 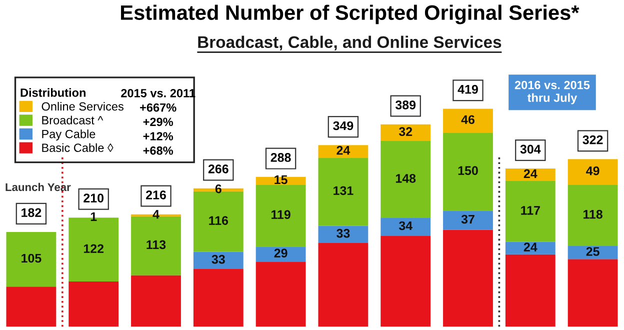 I want to click on data-label: 116, so click(x=218, y=220).